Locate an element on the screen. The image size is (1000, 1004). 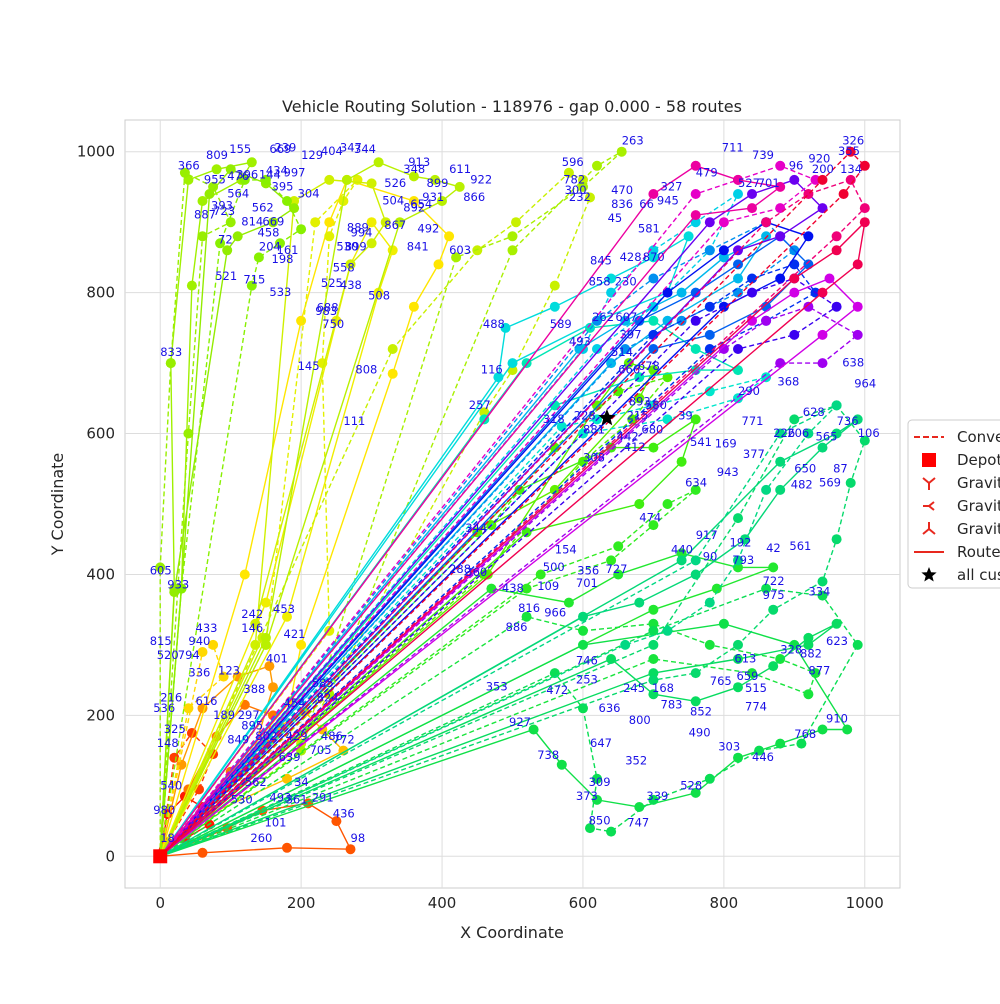
customer-label: 562 is located at coordinates (256, 782).